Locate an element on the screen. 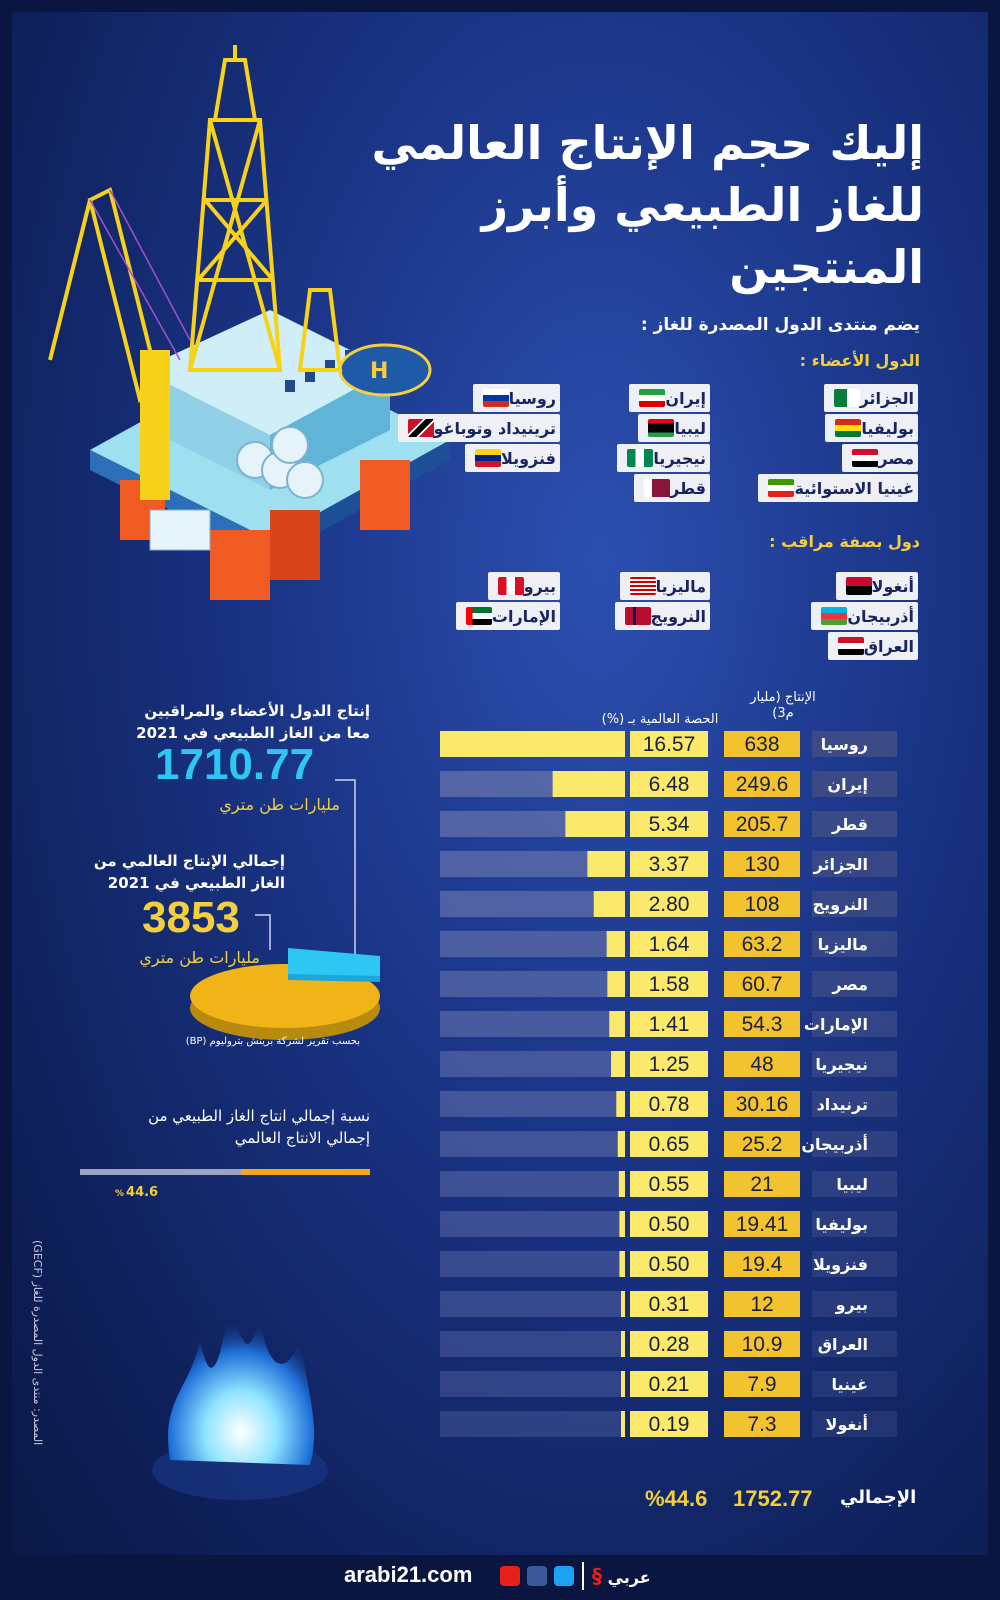 The width and height of the screenshot is (1000, 1600). title-line-2: للغاز الطبيعي وأبرز المنتجين is located at coordinates (702, 236).